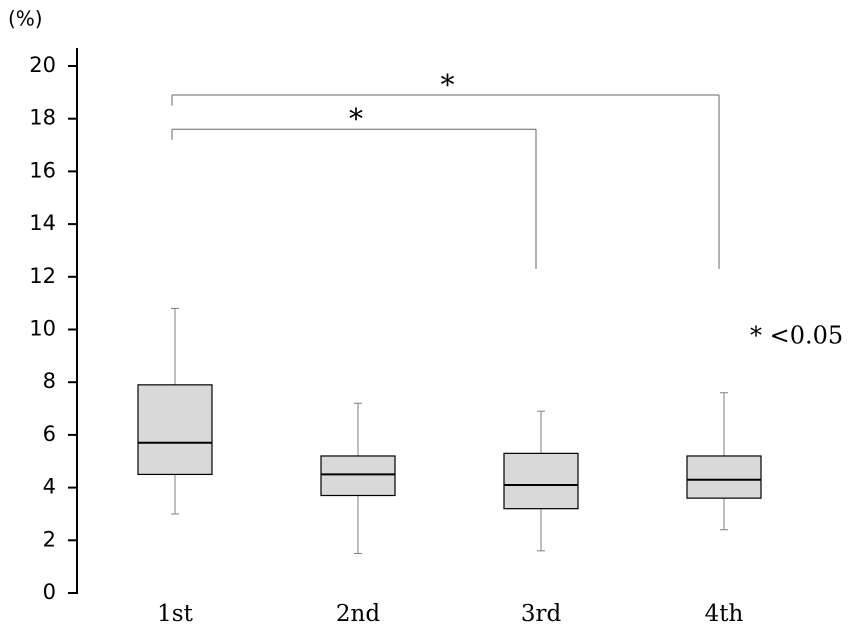 The width and height of the screenshot is (854, 641). What do you see at coordinates (42, 329) in the screenshot?
I see `y-tick-label: 10` at bounding box center [42, 329].